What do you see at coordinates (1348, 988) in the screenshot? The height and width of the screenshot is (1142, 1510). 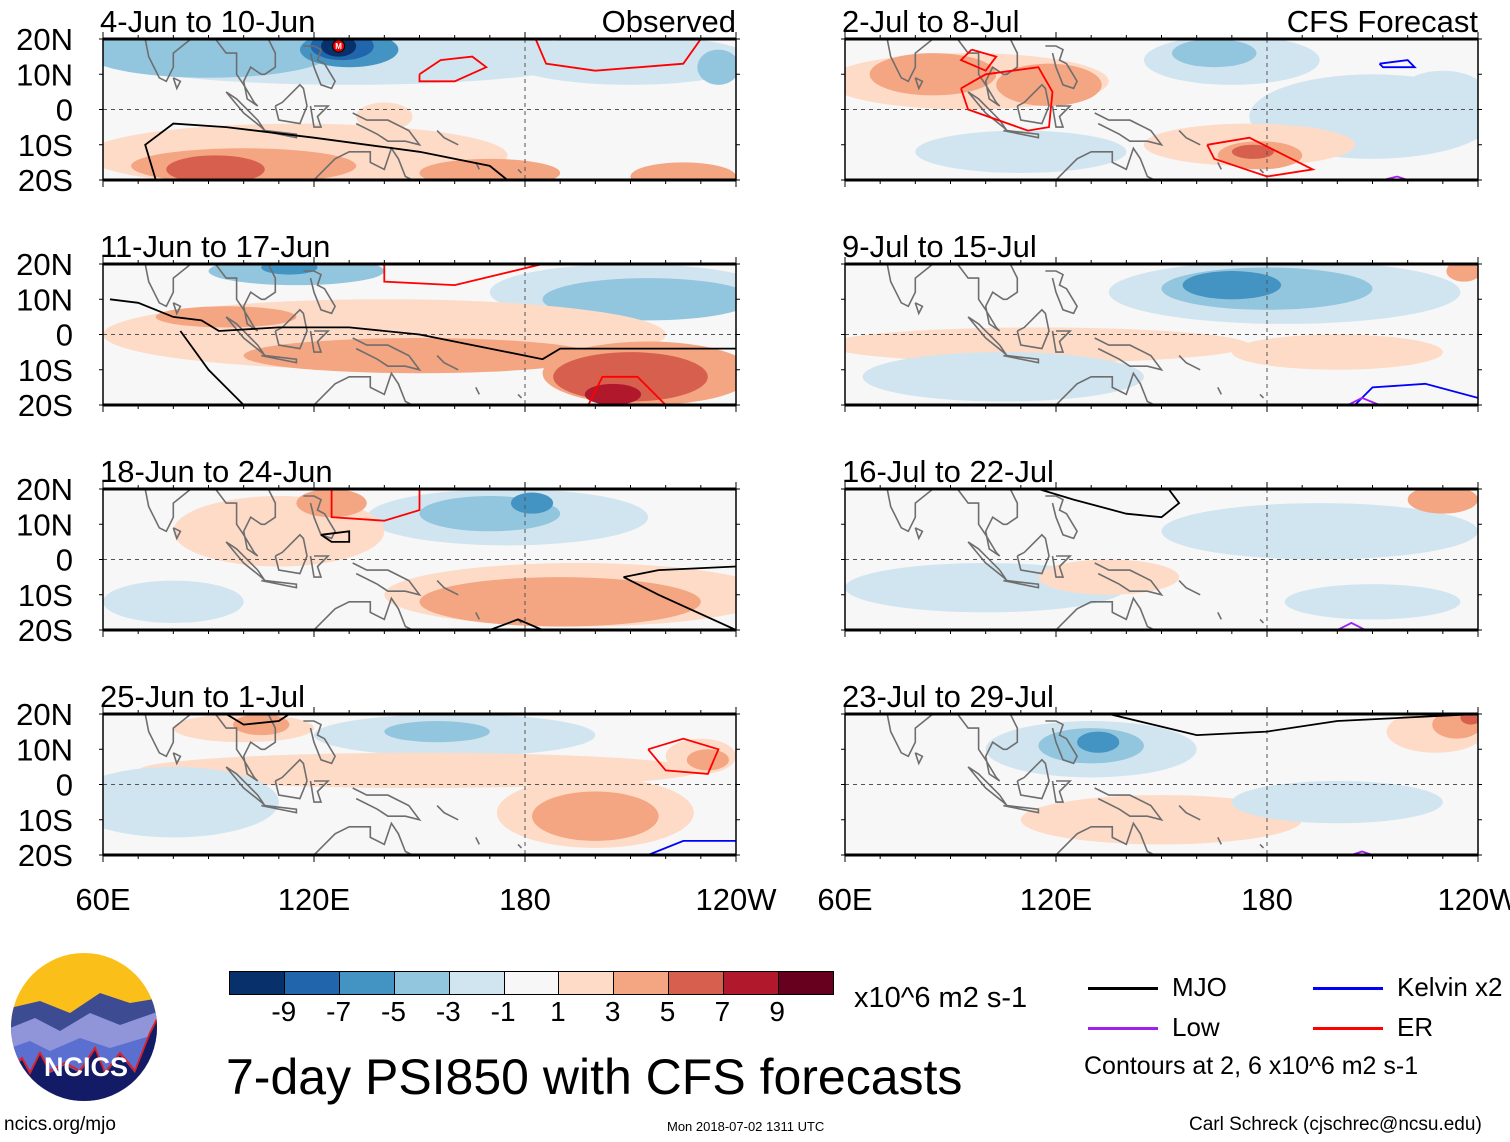 I see `legend-line-kelvin` at bounding box center [1348, 988].